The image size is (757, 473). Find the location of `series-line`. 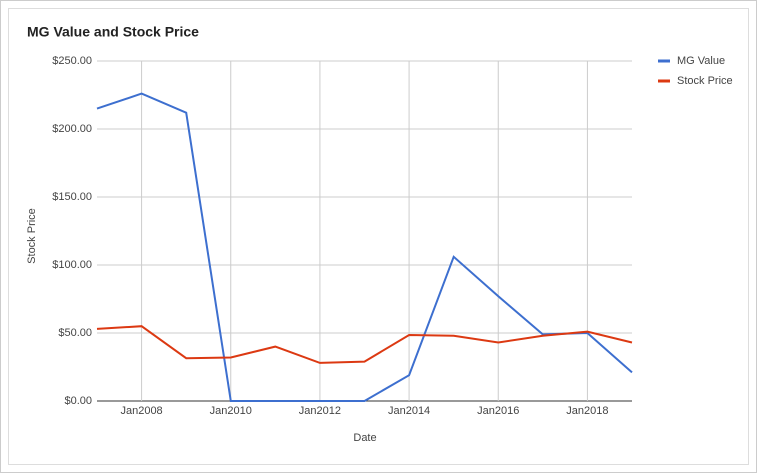

series-line is located at coordinates (364, 344).